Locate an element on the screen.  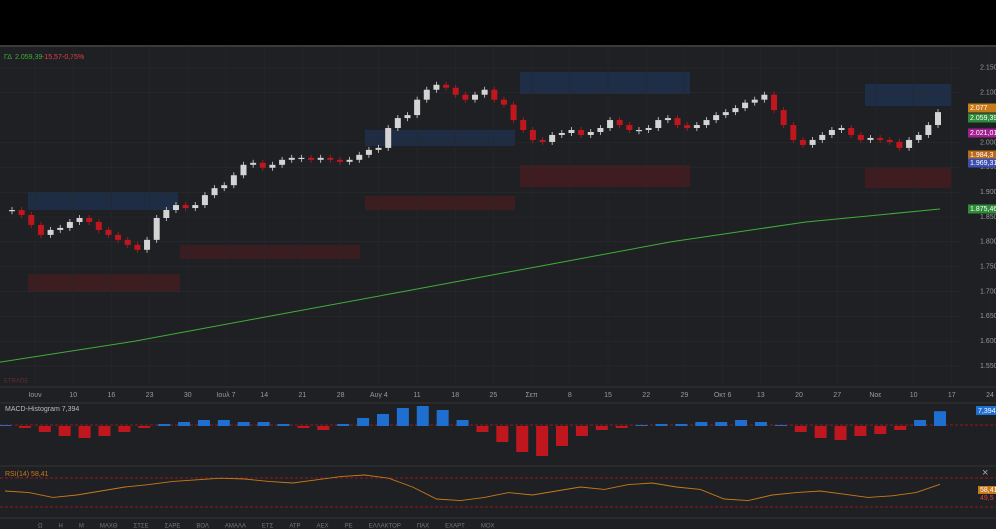
toolbar-item: ΒΟΛ is located at coordinates (202, 526).